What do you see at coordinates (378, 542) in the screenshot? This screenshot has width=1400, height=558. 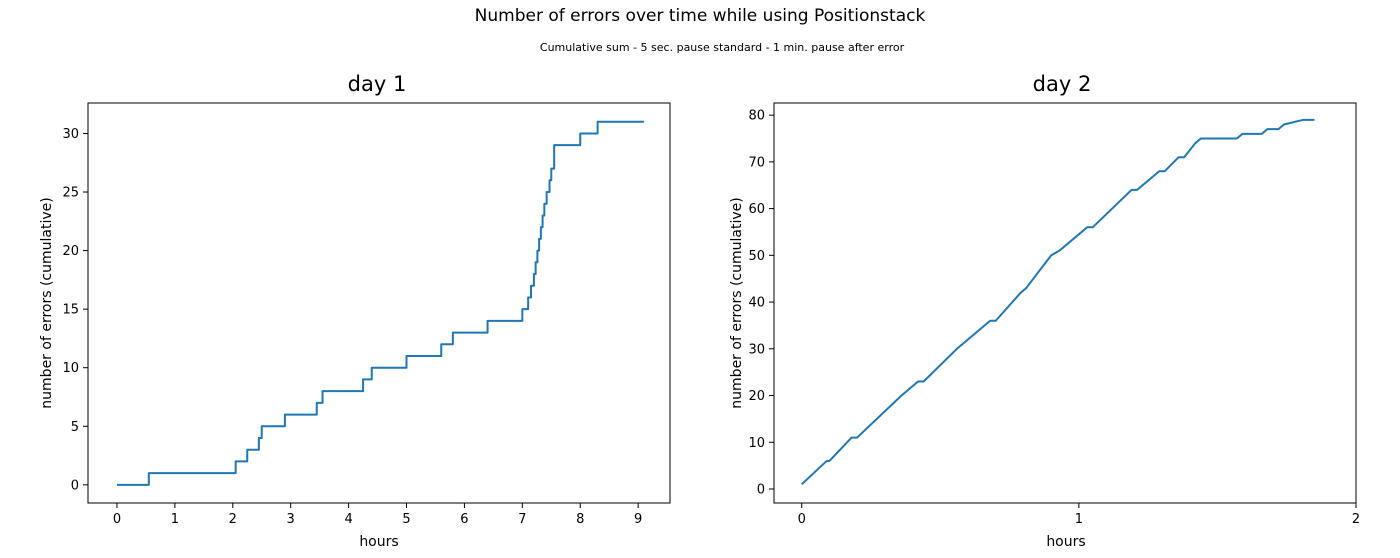 I see `x-axis-label-day-1: hours` at bounding box center [378, 542].